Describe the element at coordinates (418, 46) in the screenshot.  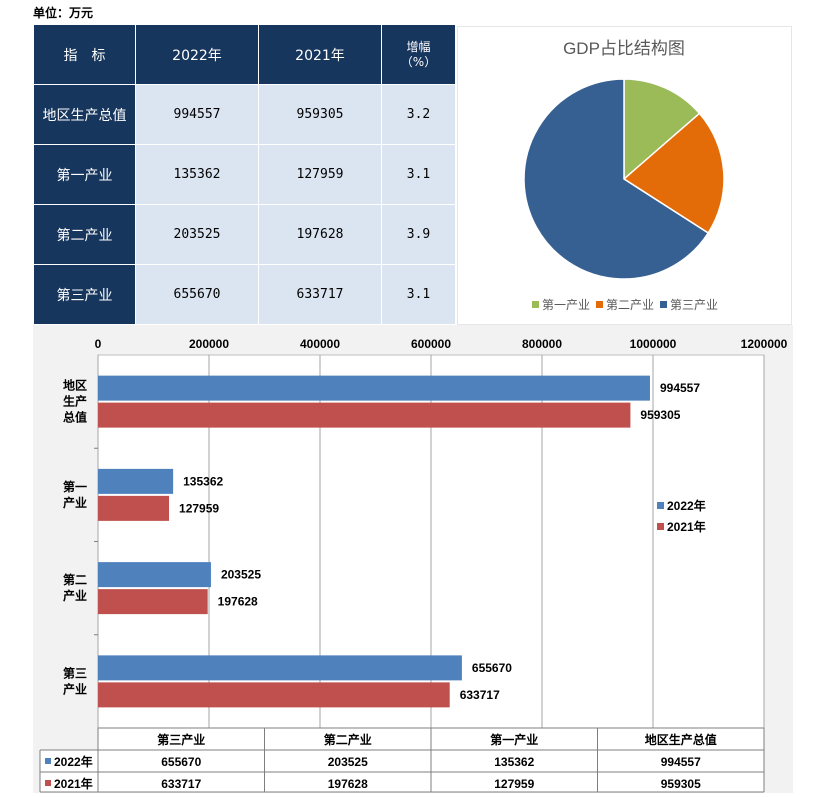
I see `header-growth-label: 增幅` at that location.